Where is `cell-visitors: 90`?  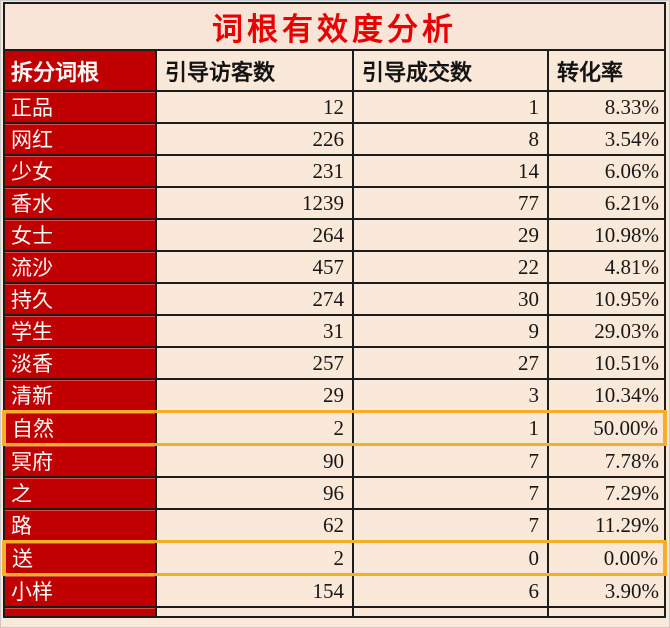 cell-visitors: 90 is located at coordinates (254, 460).